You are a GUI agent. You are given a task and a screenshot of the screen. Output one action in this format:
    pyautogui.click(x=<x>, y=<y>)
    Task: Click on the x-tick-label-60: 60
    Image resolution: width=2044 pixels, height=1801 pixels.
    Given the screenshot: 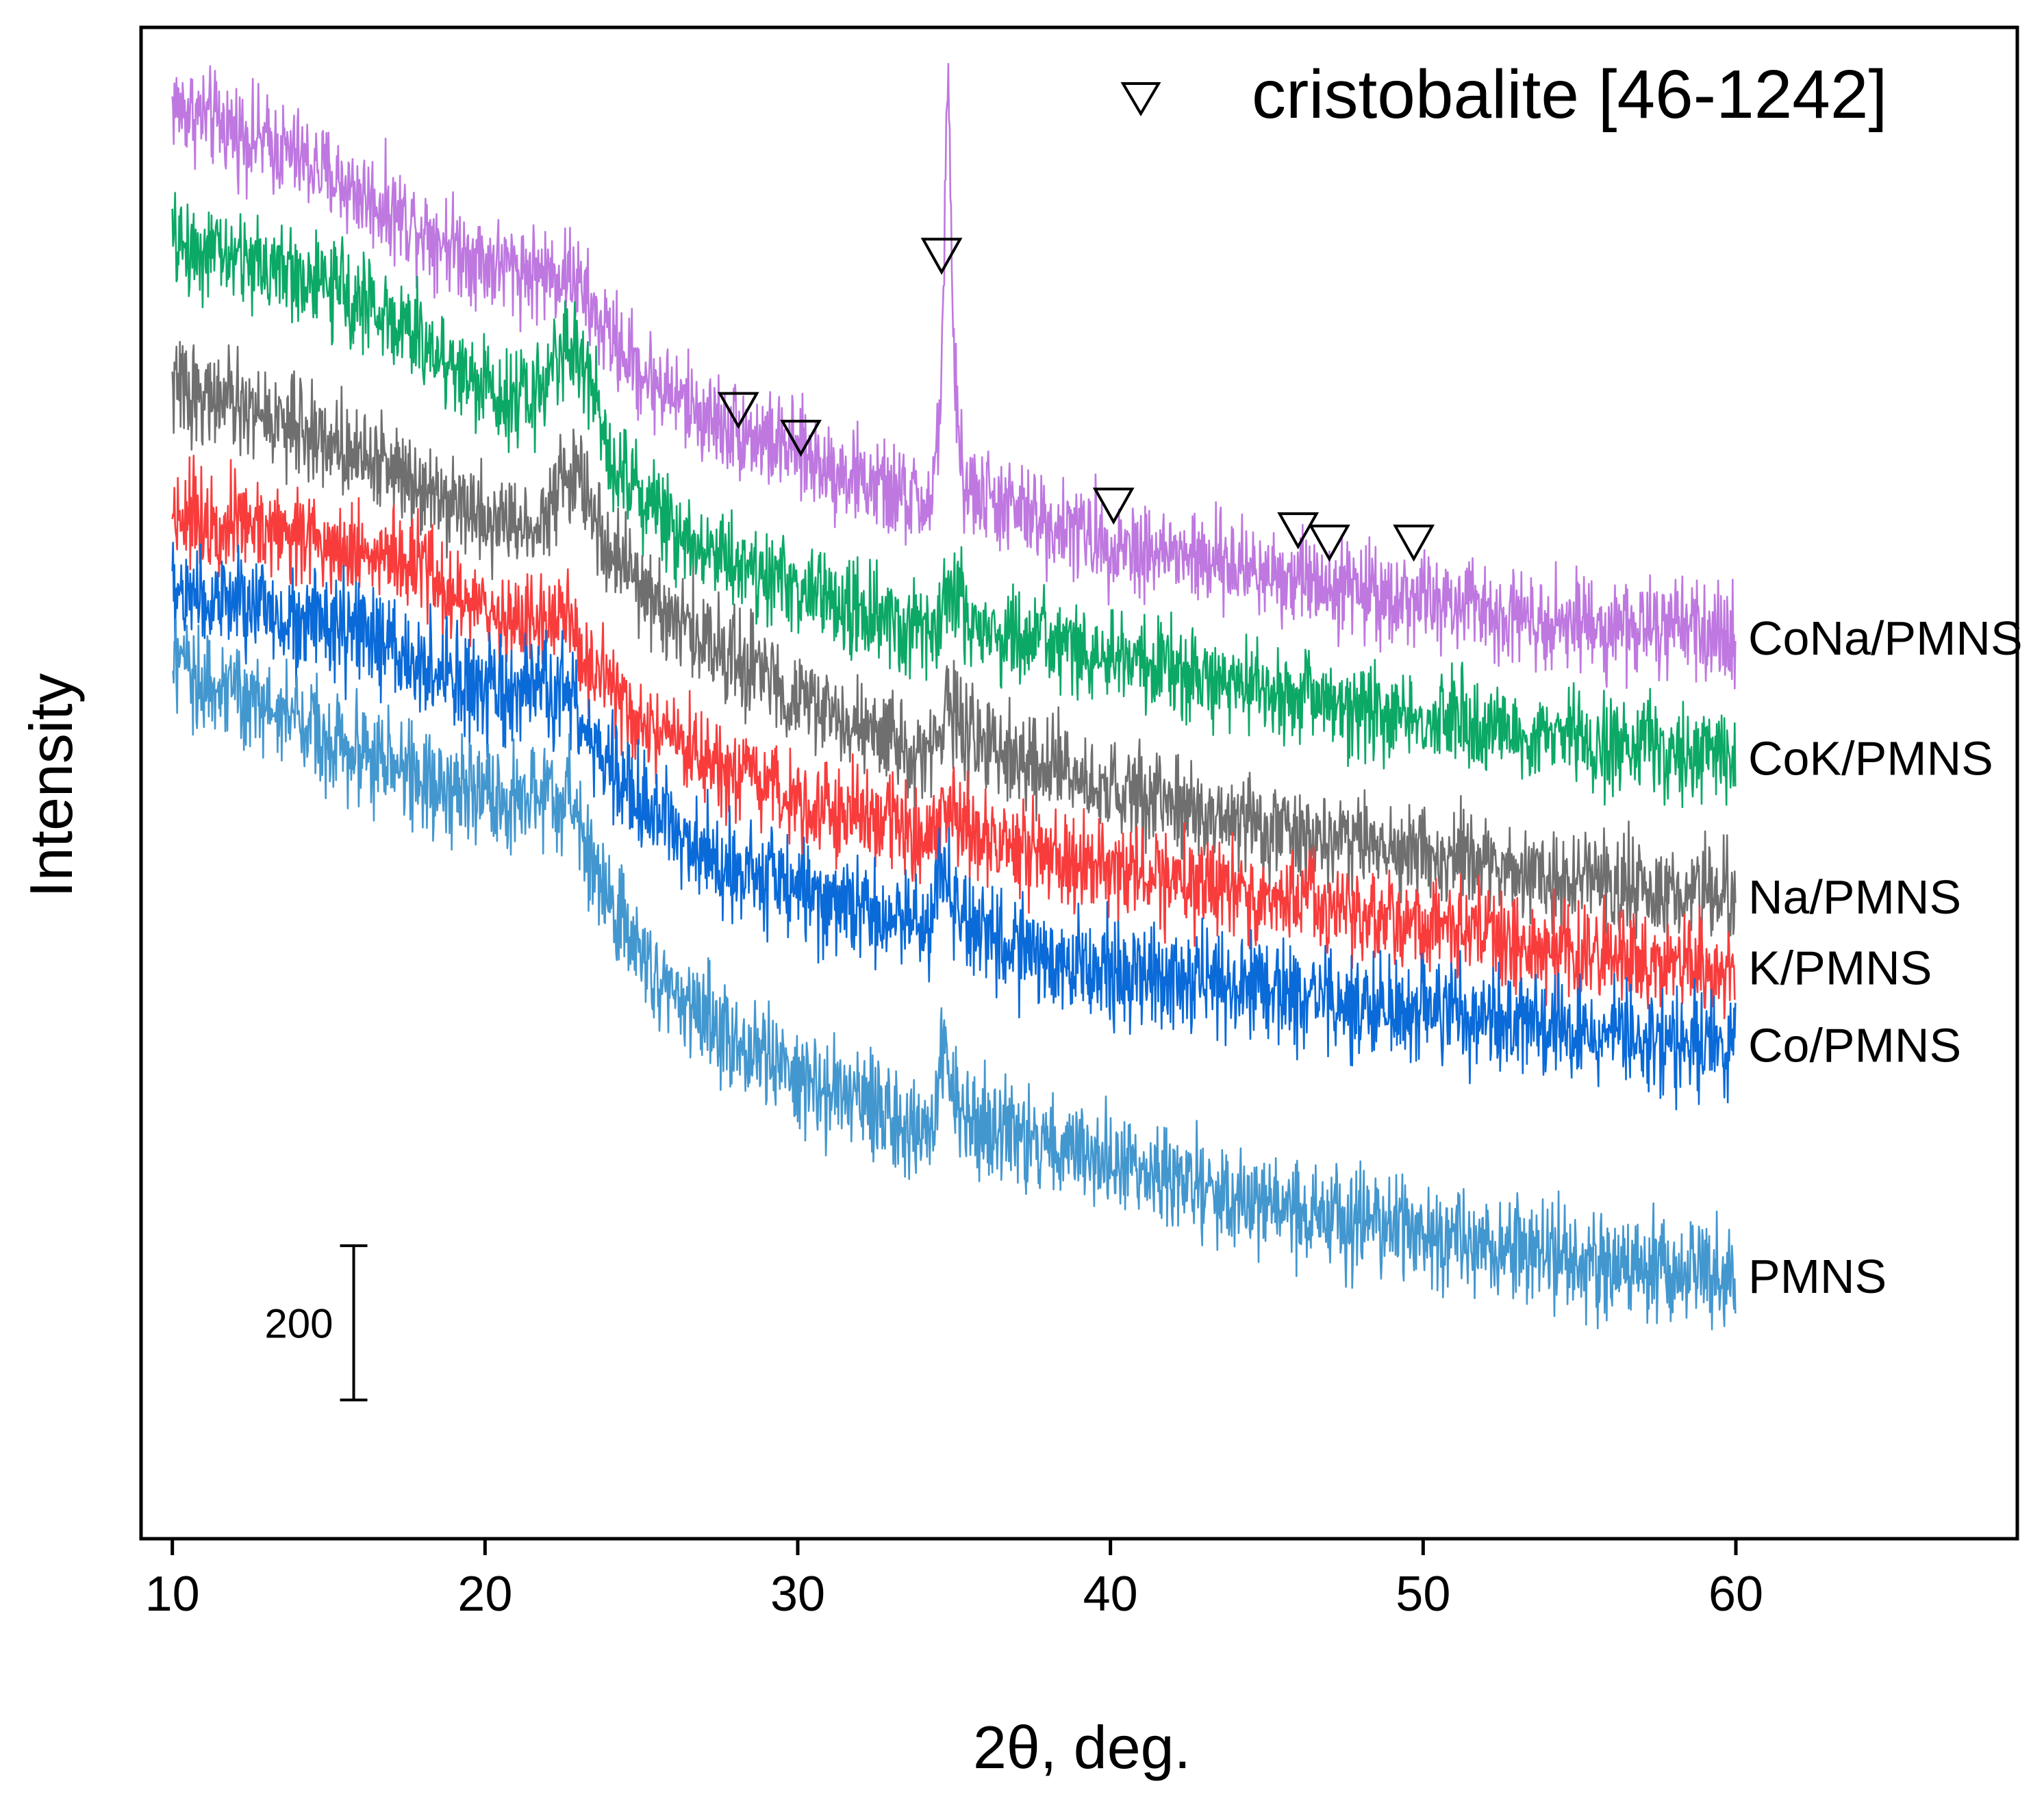 What is the action you would take?
    pyautogui.click(x=1735, y=1595)
    